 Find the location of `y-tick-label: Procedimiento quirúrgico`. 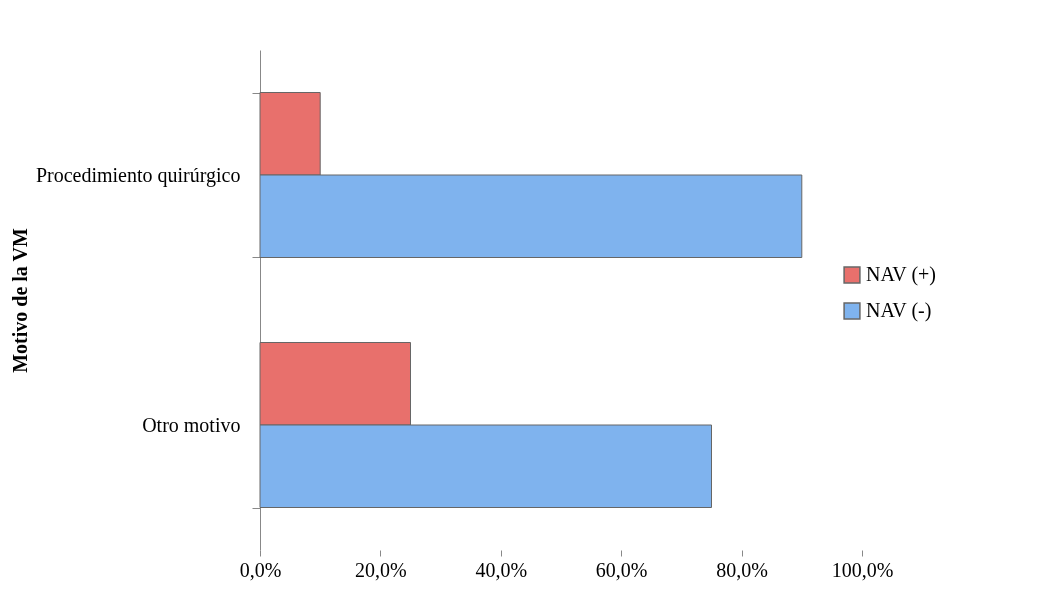

y-tick-label: Procedimiento quirúrgico is located at coordinates (138, 175).